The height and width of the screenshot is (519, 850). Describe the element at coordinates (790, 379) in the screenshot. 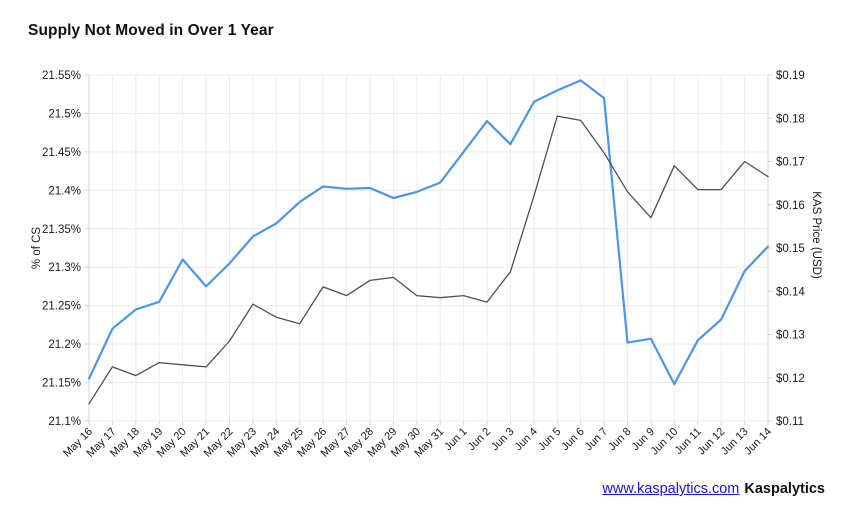

I see `right-axis-tick-label: $0.12` at that location.